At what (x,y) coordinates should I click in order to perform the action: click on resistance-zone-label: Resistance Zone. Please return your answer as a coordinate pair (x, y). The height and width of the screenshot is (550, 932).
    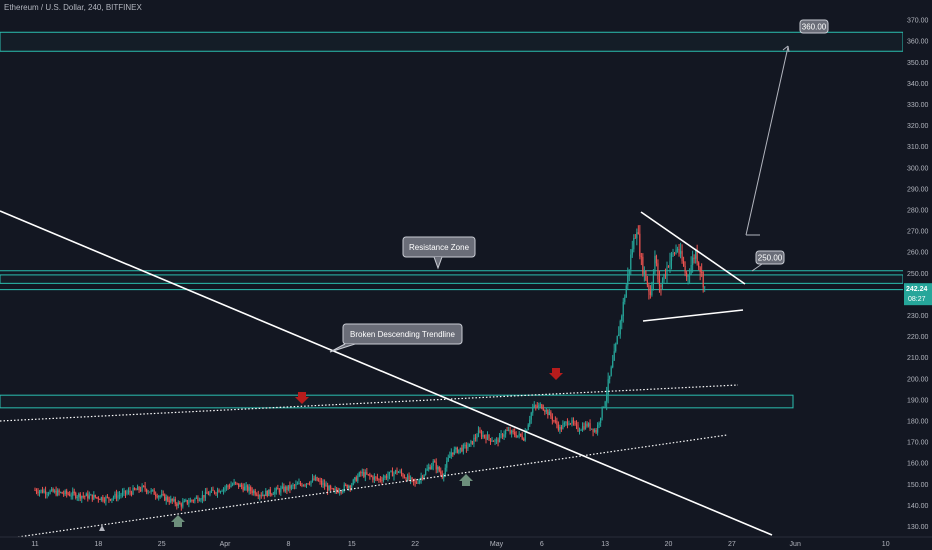
    Looking at the image, I should click on (439, 253).